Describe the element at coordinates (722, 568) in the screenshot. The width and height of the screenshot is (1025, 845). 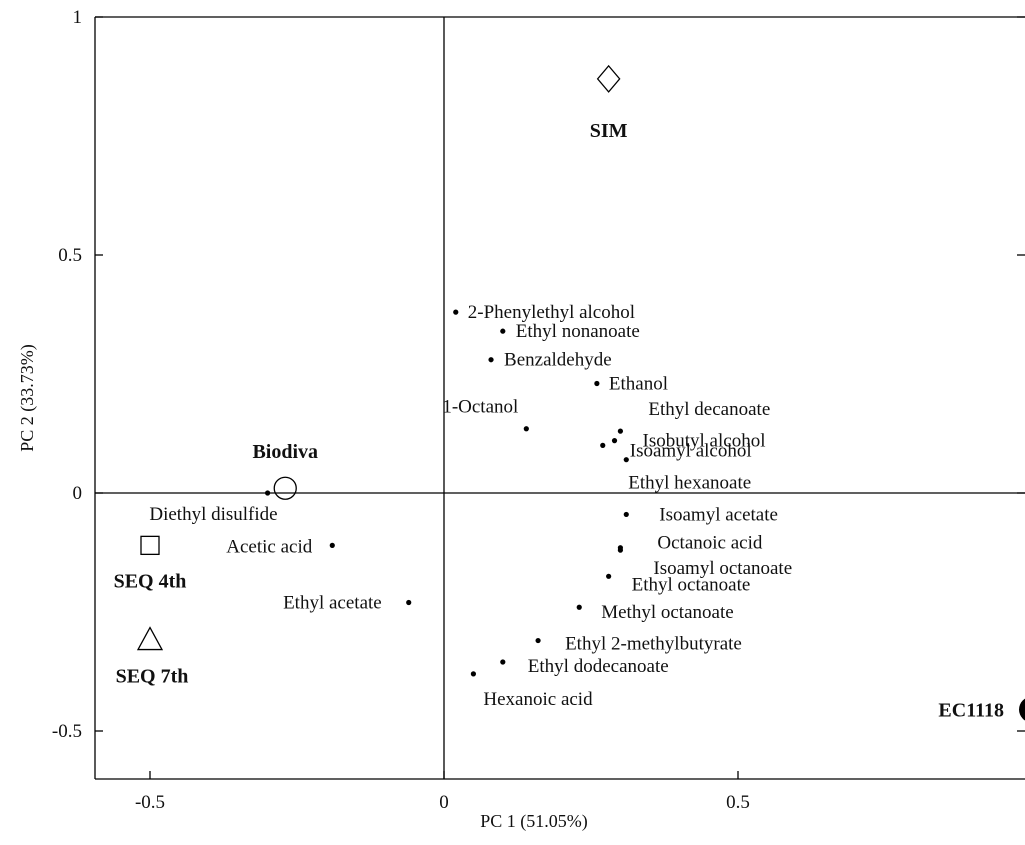
I see `variable-label-isoamyl-octanoate: Isoamyl octanoate` at that location.